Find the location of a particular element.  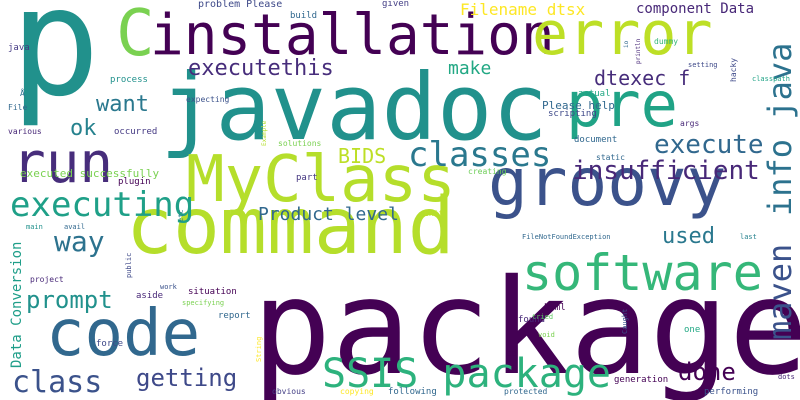

word-groovy: groovy is located at coordinates (607, 182).